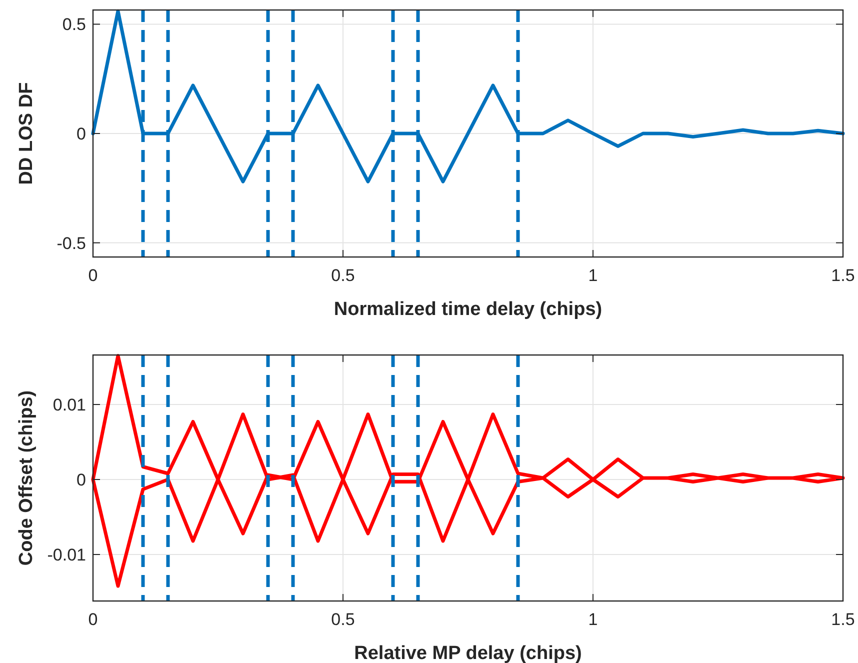 The width and height of the screenshot is (858, 663). Describe the element at coordinates (69, 405) in the screenshot. I see `y-tick-label: 0.01` at that location.